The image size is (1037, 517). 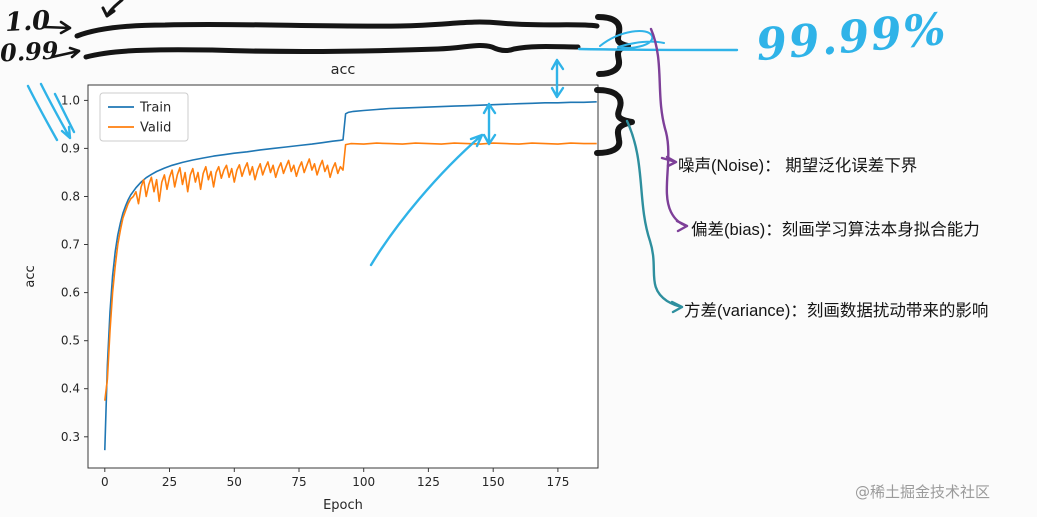 What do you see at coordinates (70, 245) in the screenshot?
I see `y-tick-label: 0.7` at bounding box center [70, 245].